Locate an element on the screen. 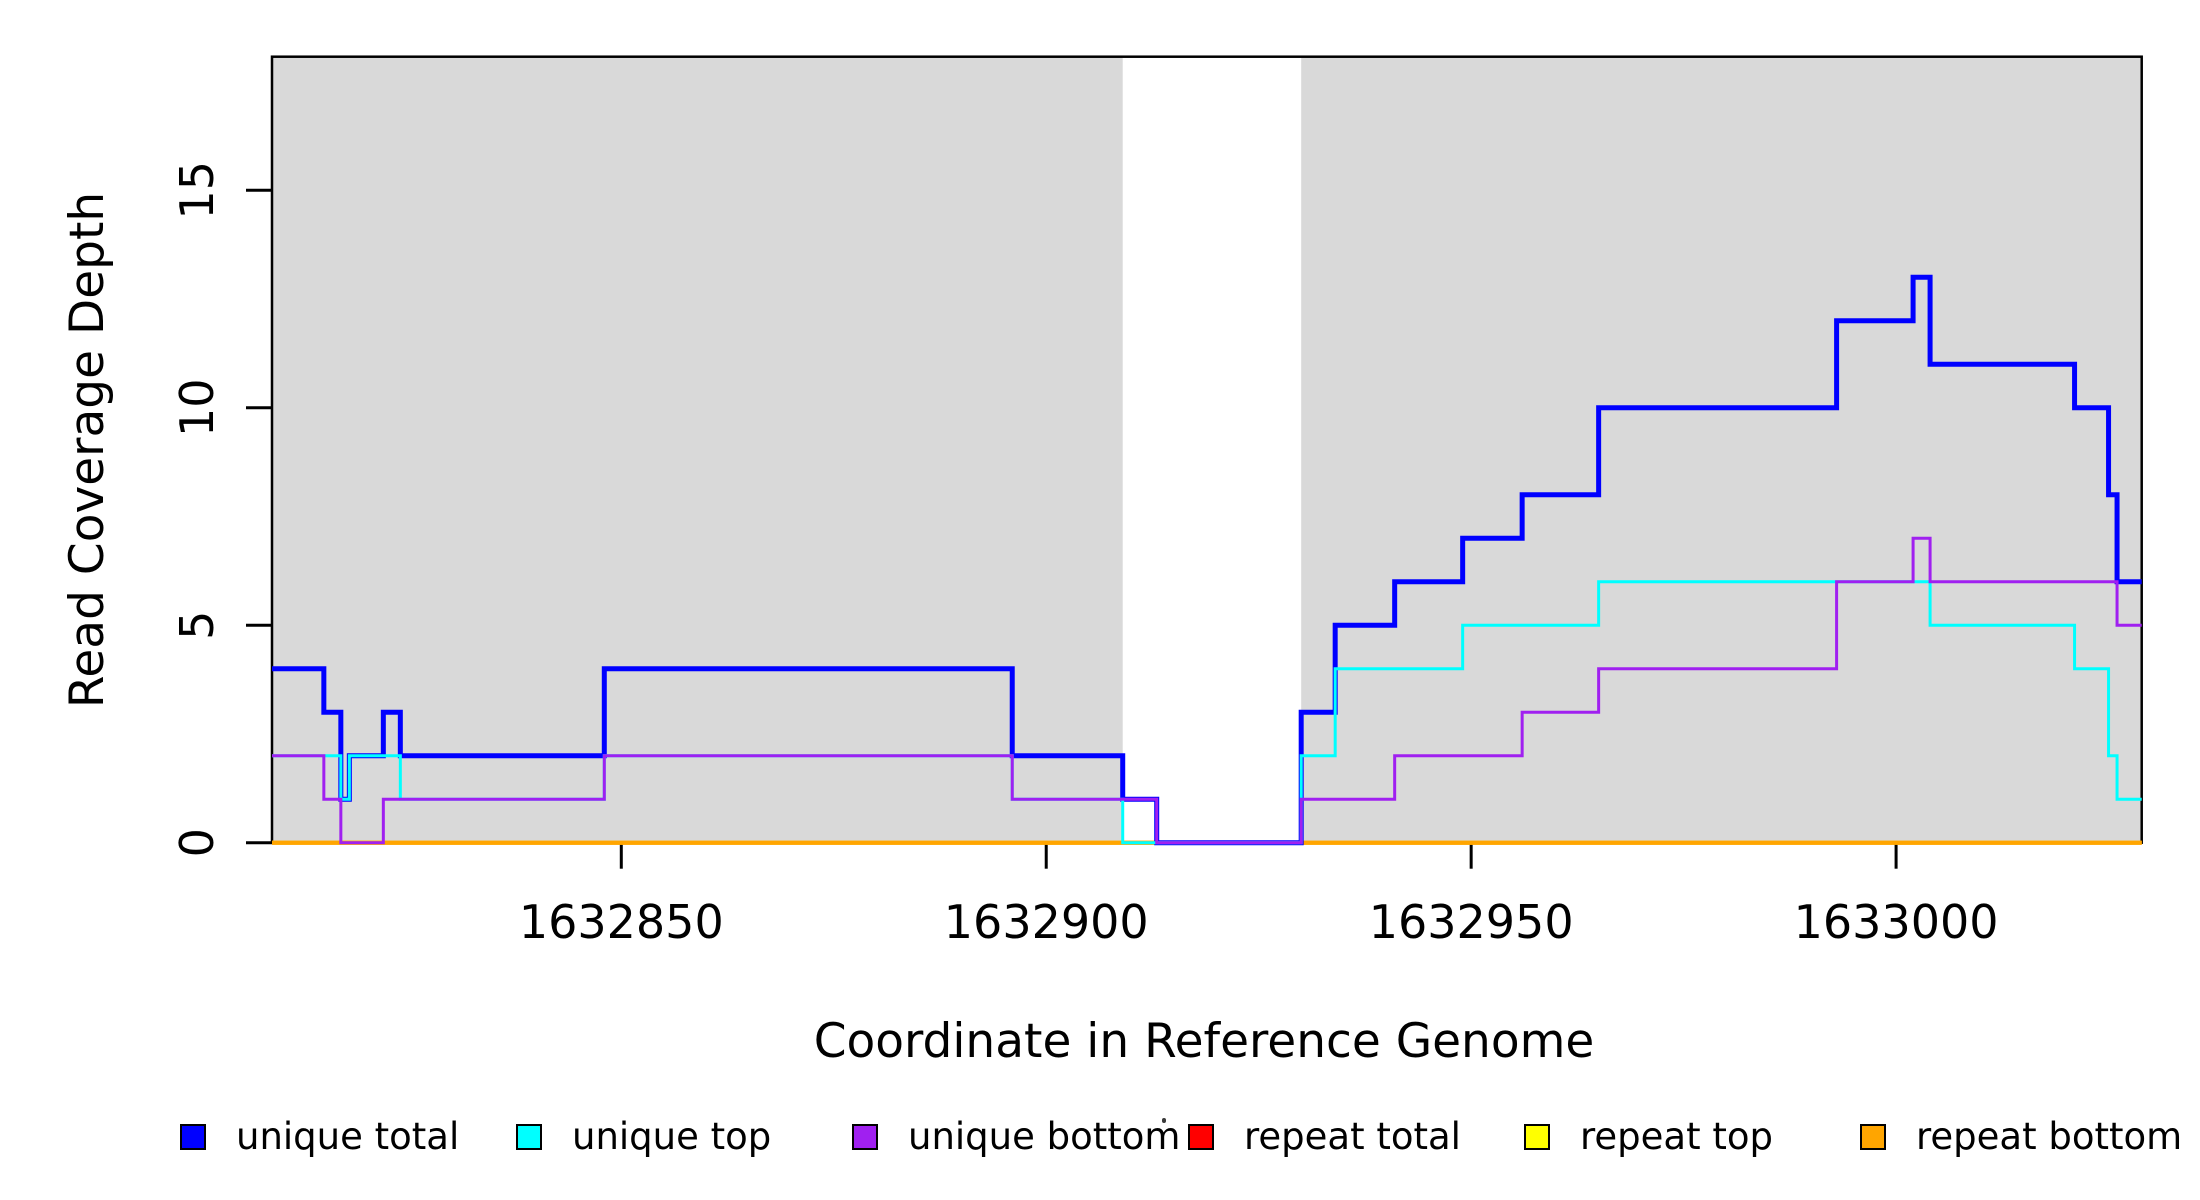 This screenshot has height=1200, width=2200. legend-item-unique-bottom: unique bottom is located at coordinates (1016, 1136).